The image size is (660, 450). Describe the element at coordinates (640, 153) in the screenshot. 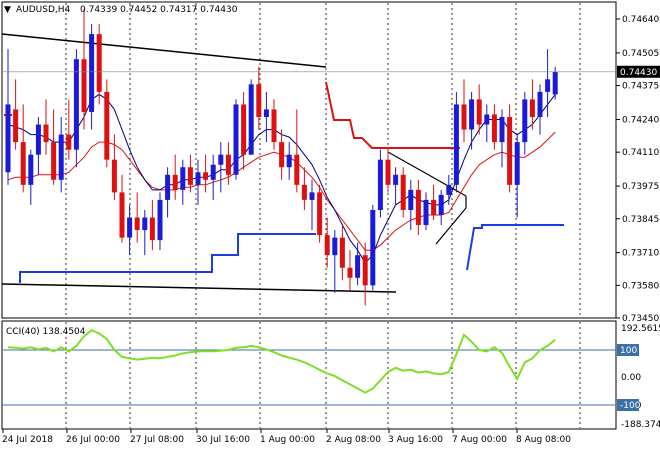

I see `price-tick-label: 0.74110` at that location.